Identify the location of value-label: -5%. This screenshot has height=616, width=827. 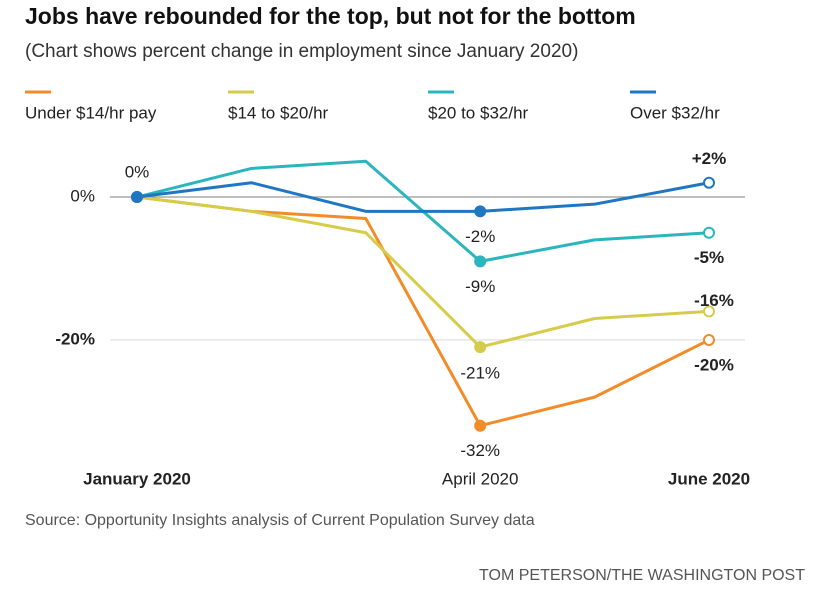
(709, 257).